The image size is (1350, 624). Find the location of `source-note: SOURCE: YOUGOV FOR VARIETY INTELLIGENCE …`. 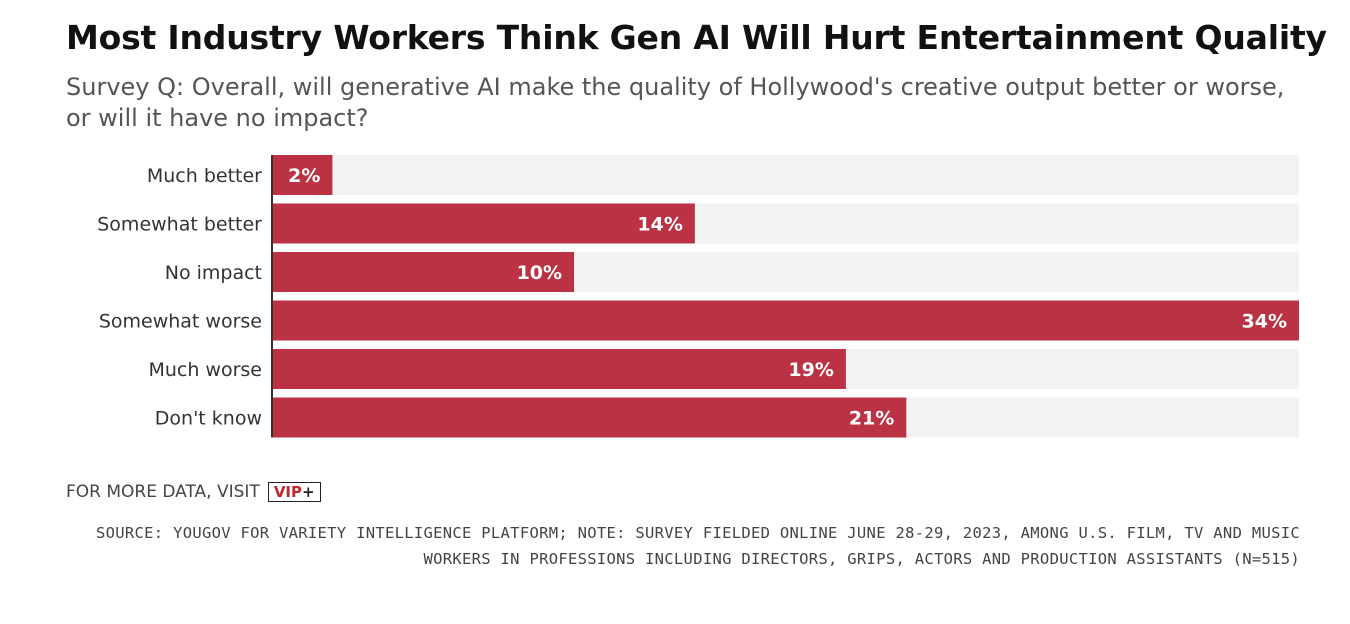

source-note: SOURCE: YOUGOV FOR VARIETY INTELLIGENCE … is located at coordinates (698, 546).